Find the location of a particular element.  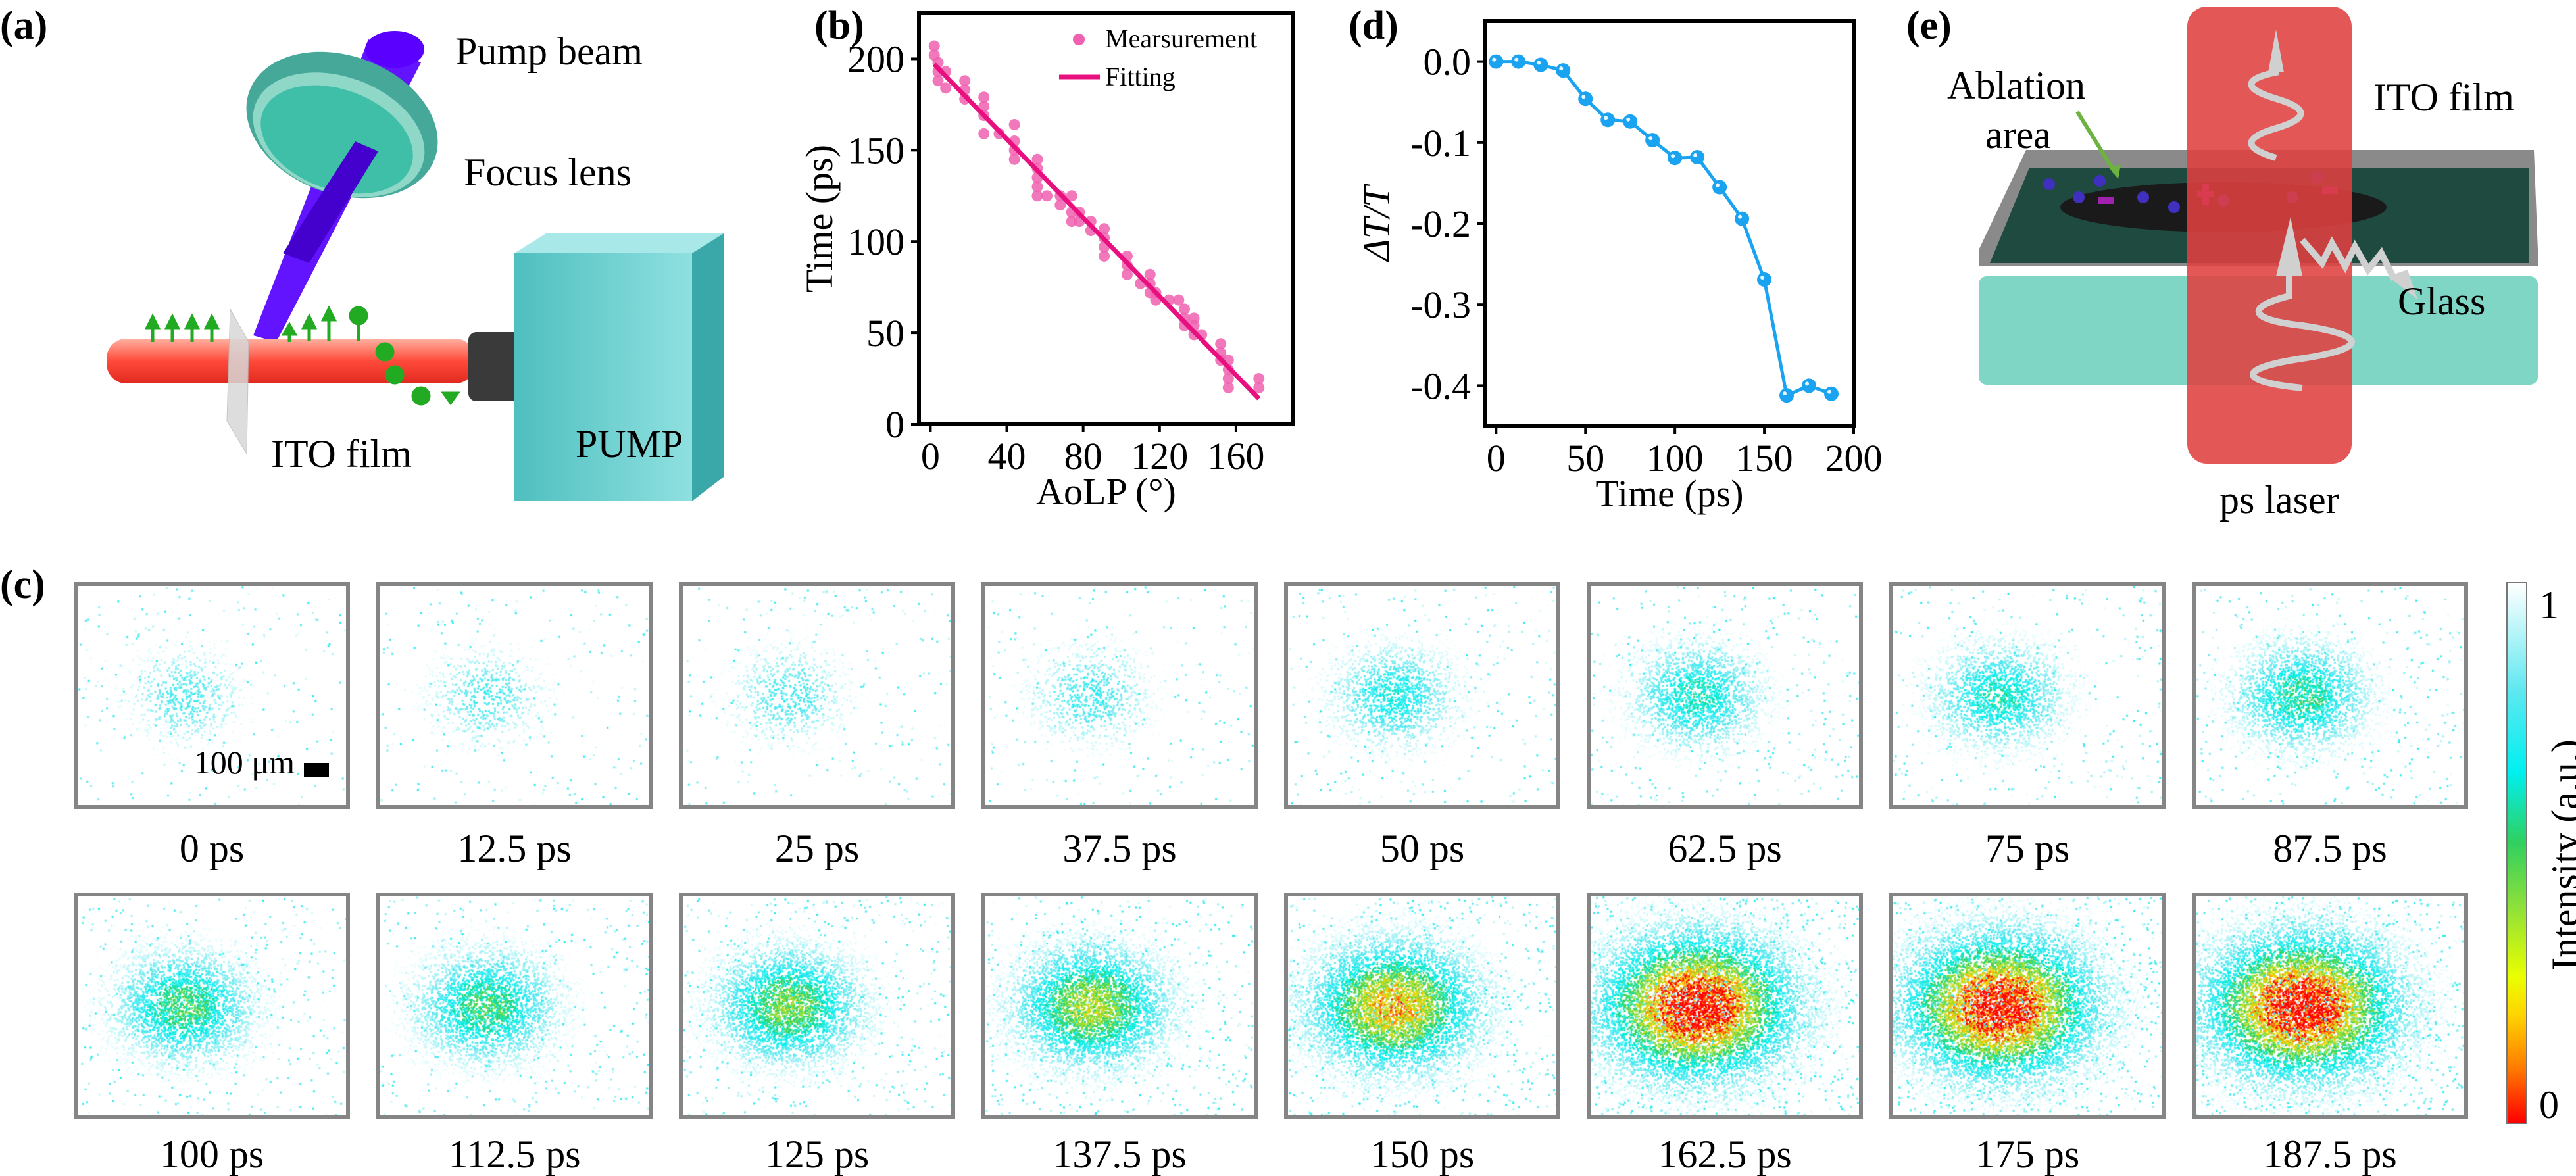

legend-measurement-label: Mearsurement is located at coordinates (1181, 38).